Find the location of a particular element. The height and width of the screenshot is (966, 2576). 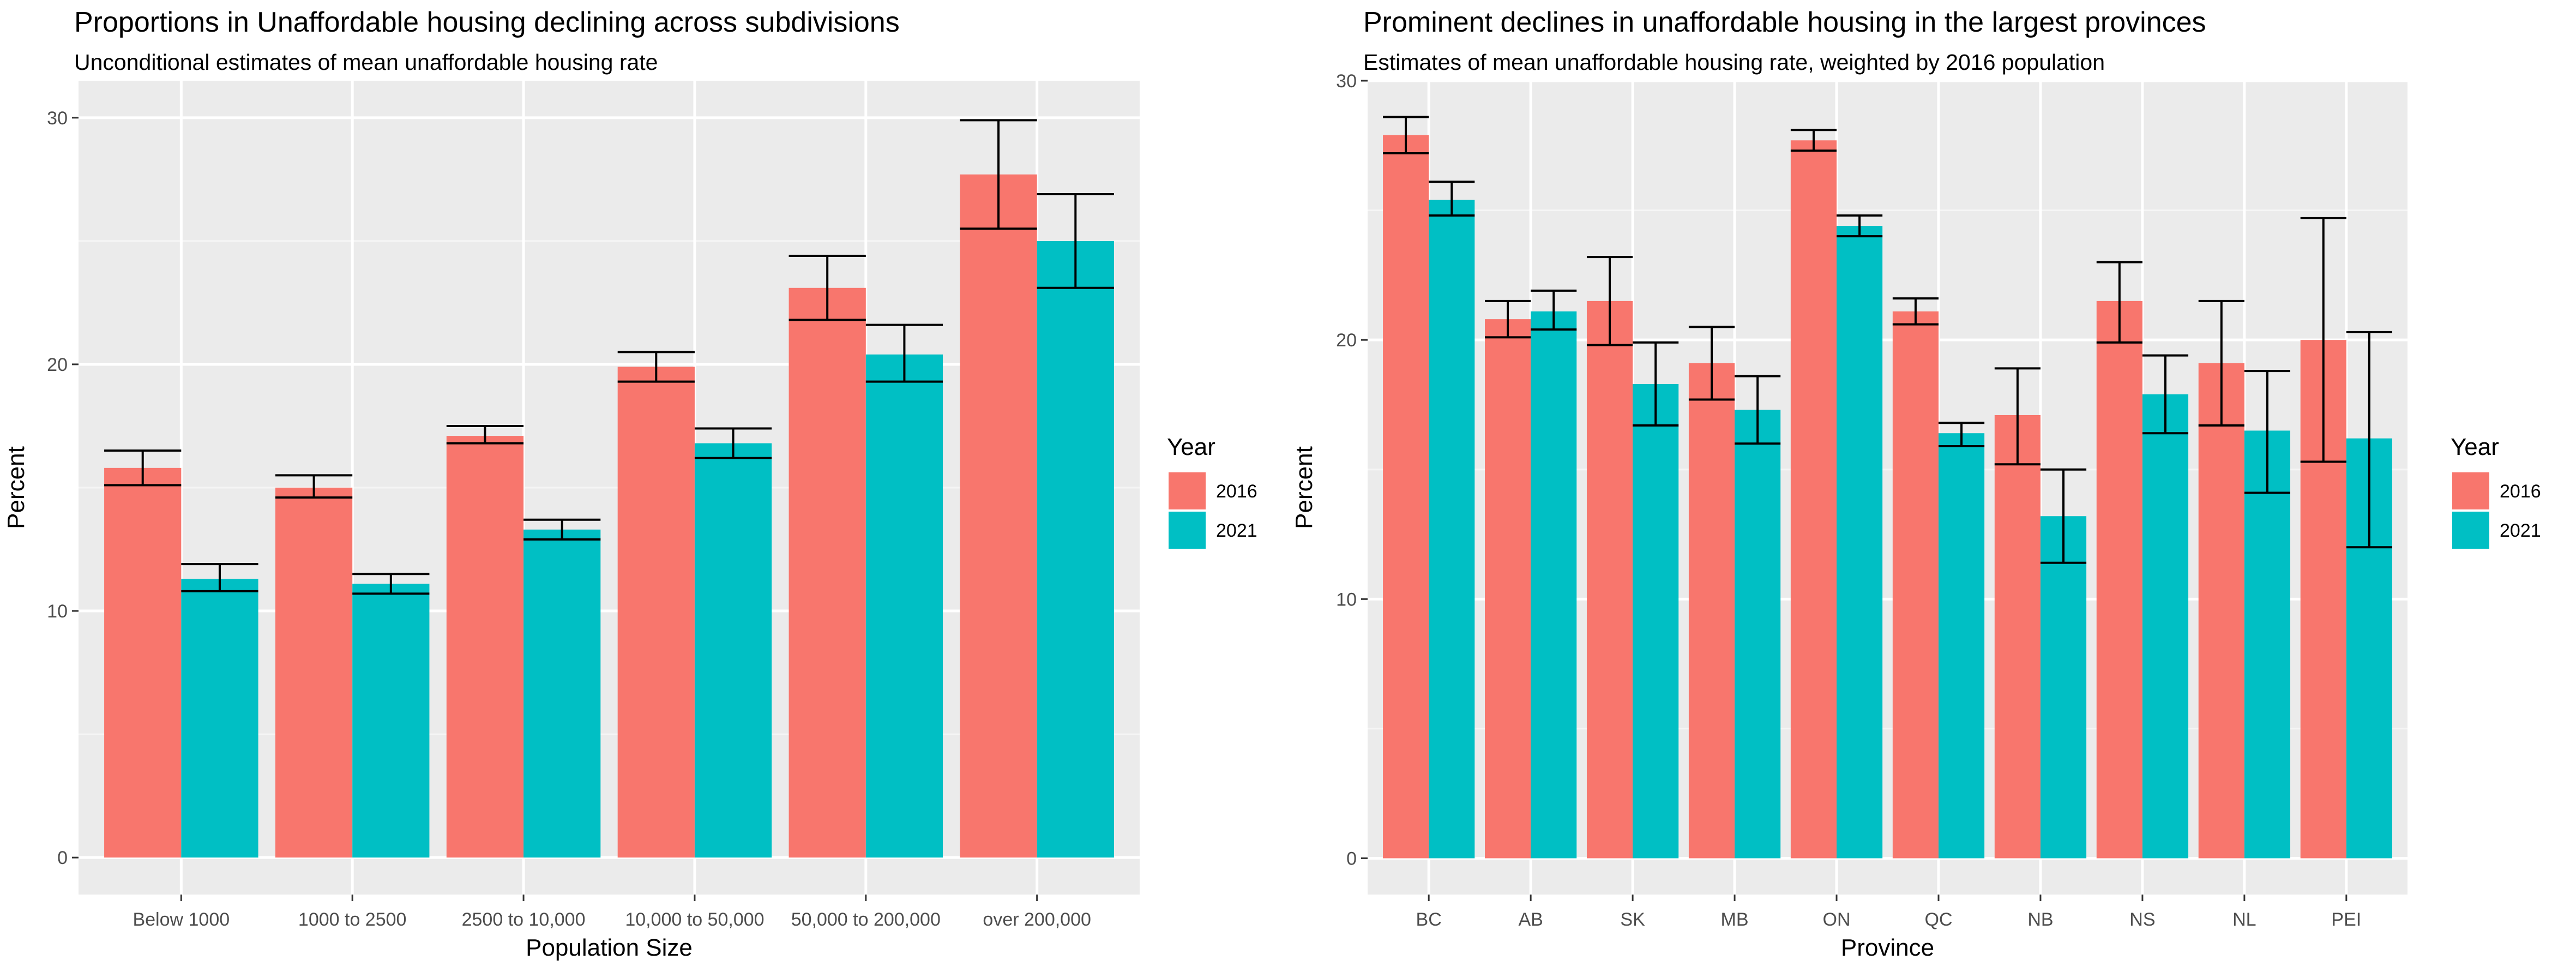

bar-2021-bc is located at coordinates (1452, 529).